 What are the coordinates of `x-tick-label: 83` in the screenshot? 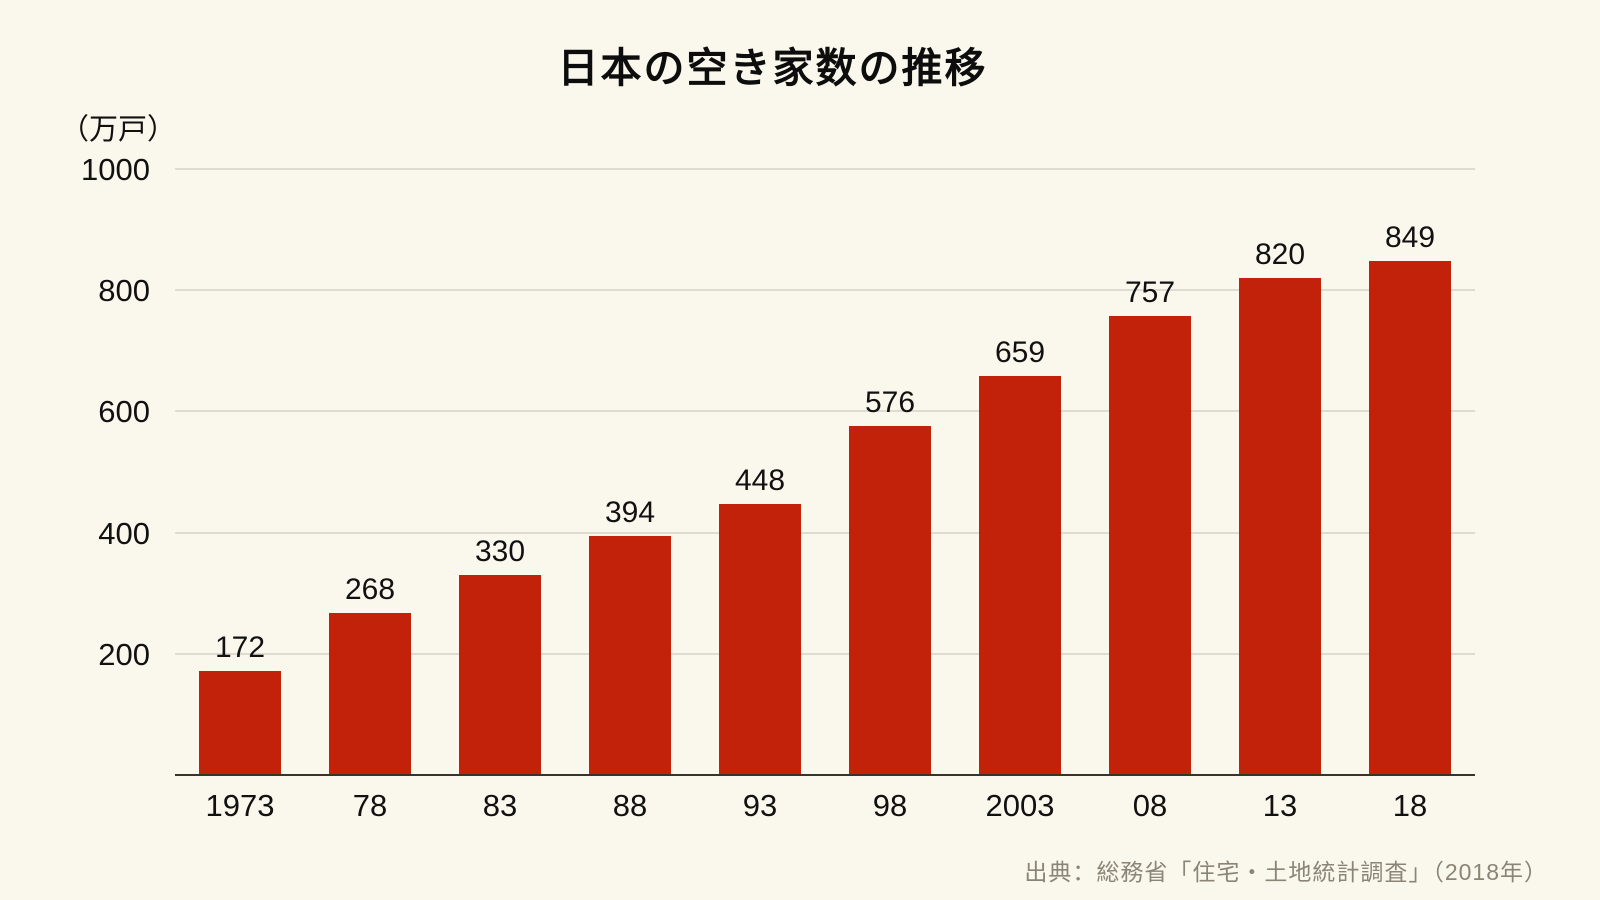 It's located at (500, 805).